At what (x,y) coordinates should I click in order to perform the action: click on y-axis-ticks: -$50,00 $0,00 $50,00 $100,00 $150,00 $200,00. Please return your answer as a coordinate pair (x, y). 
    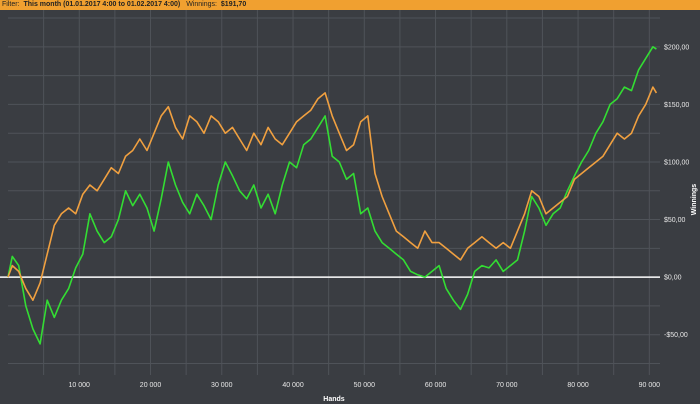
    Looking at the image, I should click on (676, 191).